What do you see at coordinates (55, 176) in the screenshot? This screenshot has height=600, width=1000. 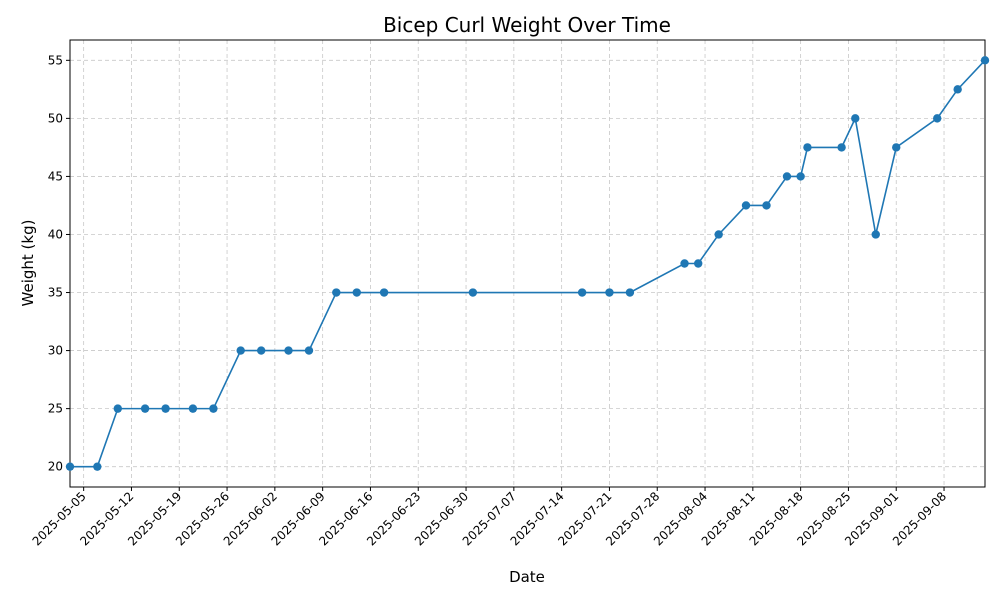 I see `y-tick-label: 45` at bounding box center [55, 176].